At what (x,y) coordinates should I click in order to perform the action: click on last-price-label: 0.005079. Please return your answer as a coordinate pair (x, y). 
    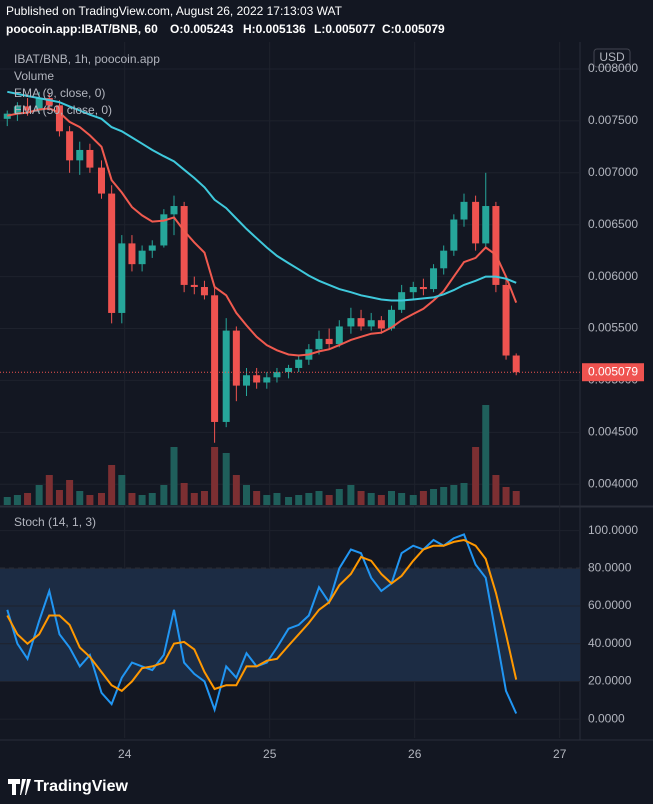
    Looking at the image, I should click on (613, 371).